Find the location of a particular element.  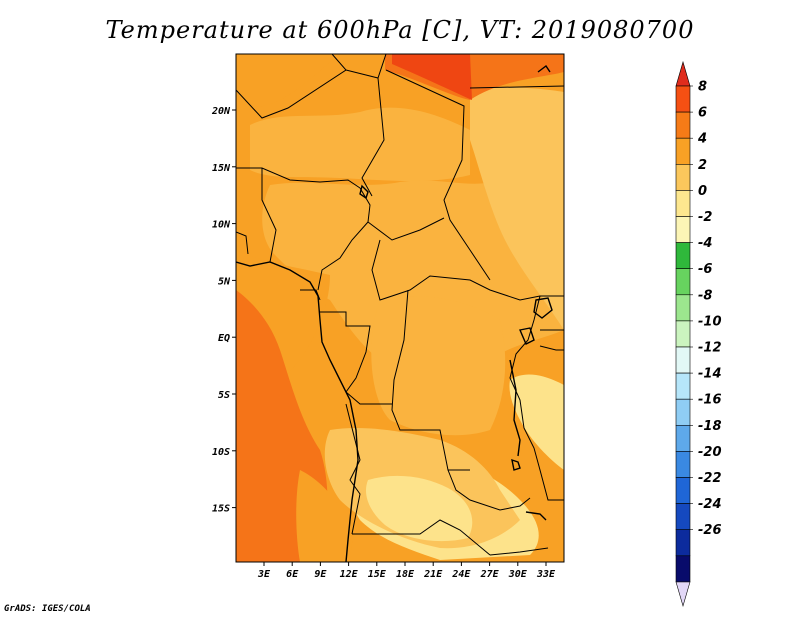

lat-tick-label: 10S is located at coordinates (221, 452).